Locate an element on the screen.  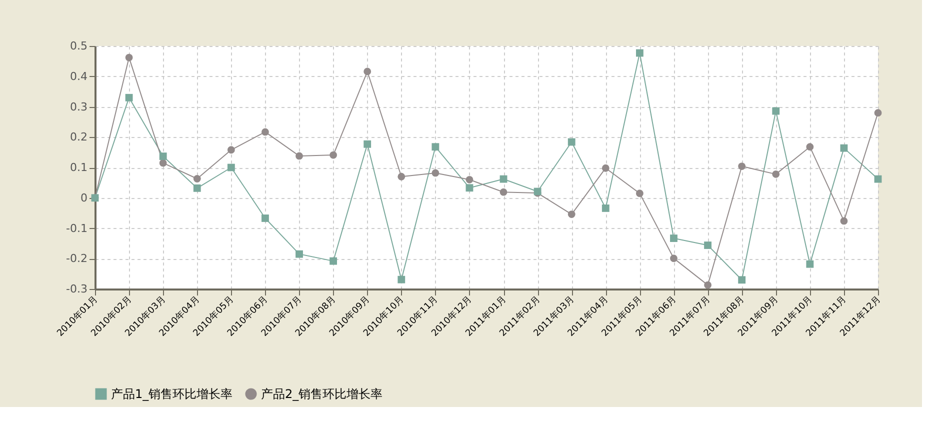
y-tick-label: 0.1 is located at coordinates (79, 167).